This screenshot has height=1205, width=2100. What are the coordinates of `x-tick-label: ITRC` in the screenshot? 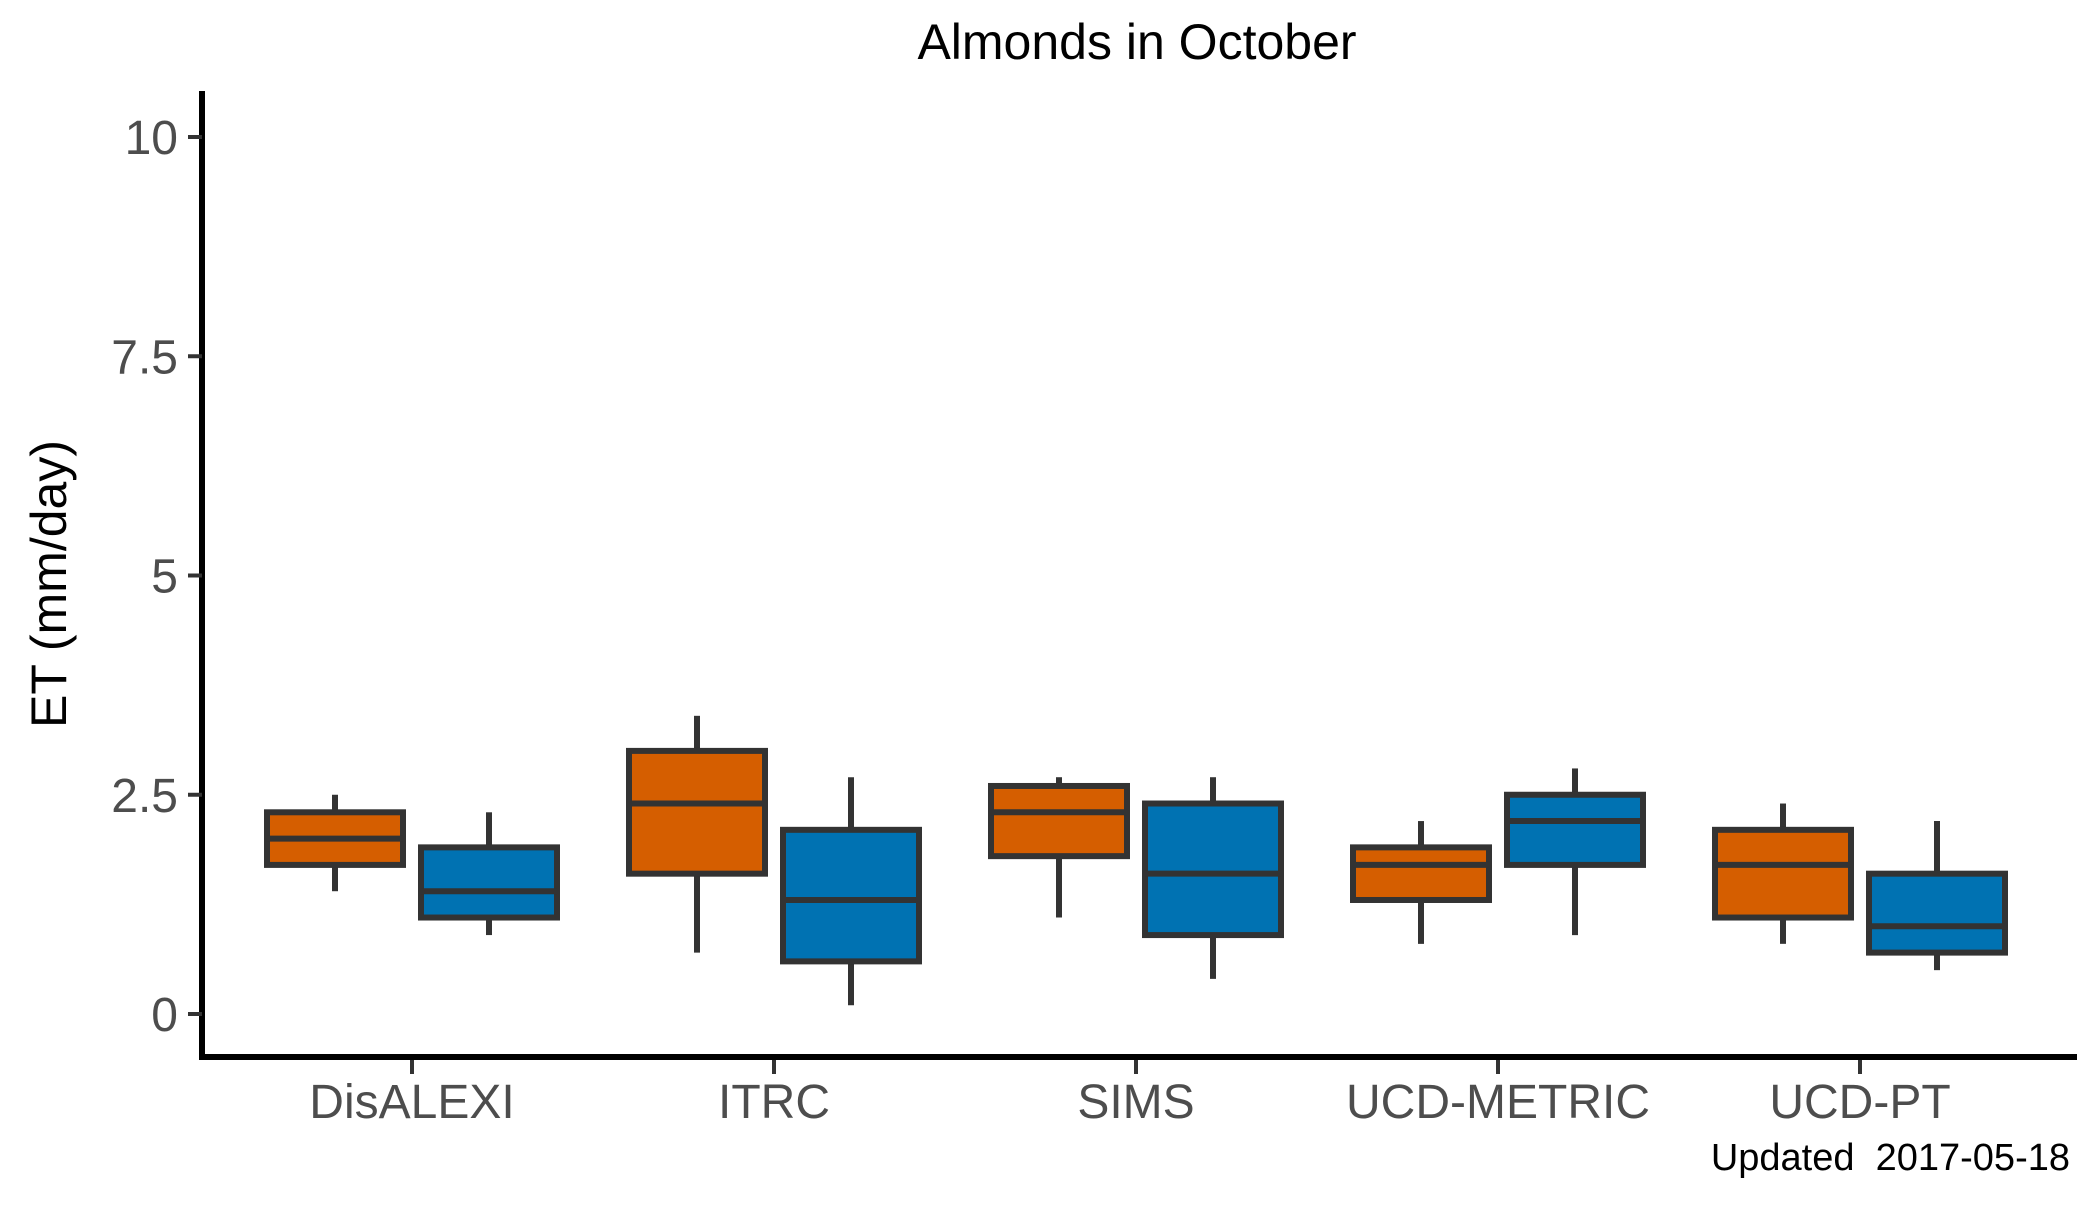 It's located at (774, 1102).